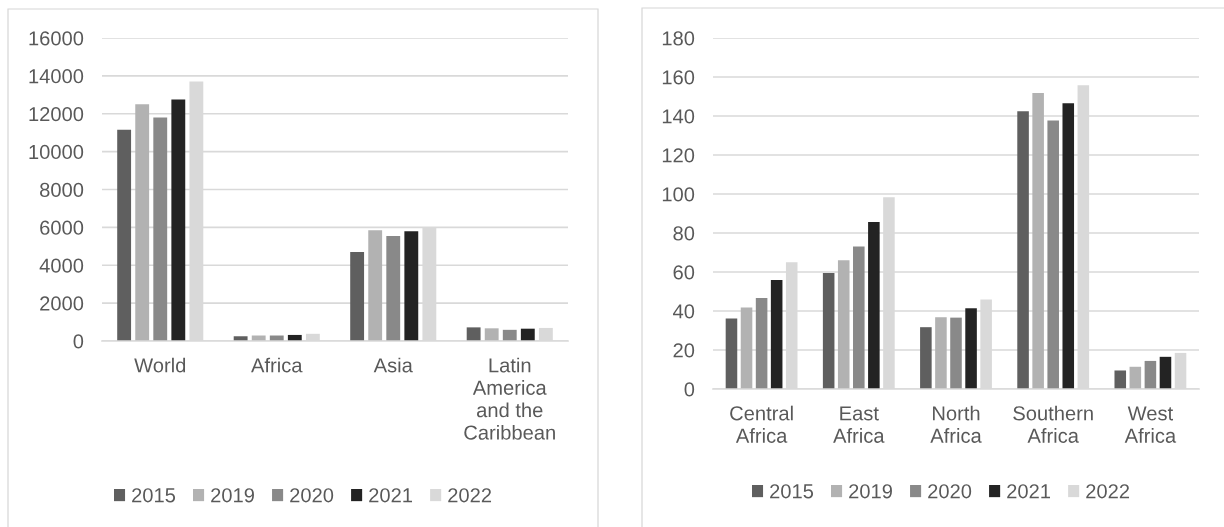 This screenshot has height=527, width=1224. I want to click on y-tick-label: 12000, so click(56, 114).